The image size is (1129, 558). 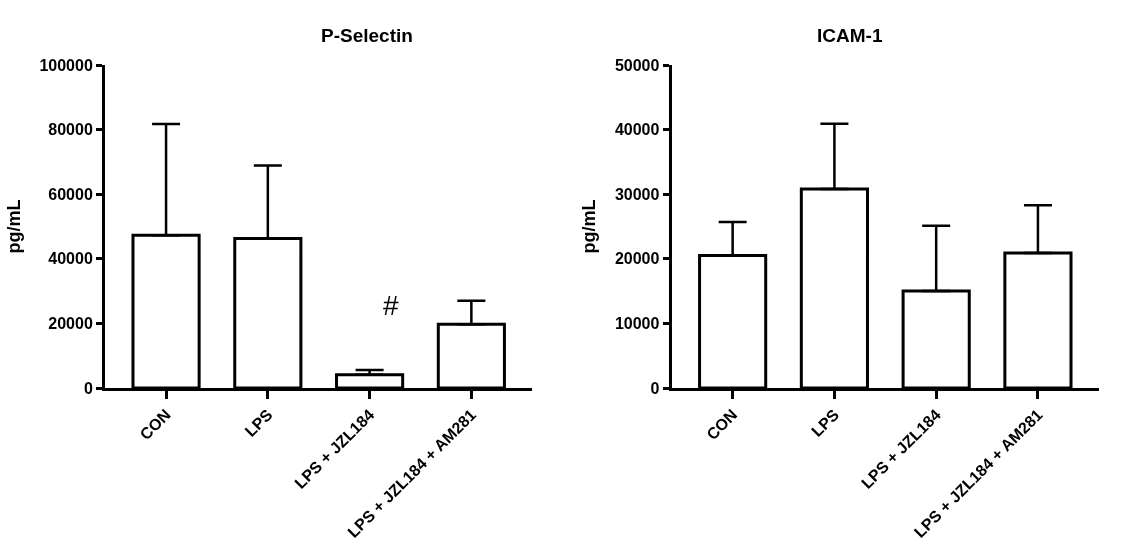 What do you see at coordinates (391, 305) in the screenshot?
I see `annotation: #` at bounding box center [391, 305].